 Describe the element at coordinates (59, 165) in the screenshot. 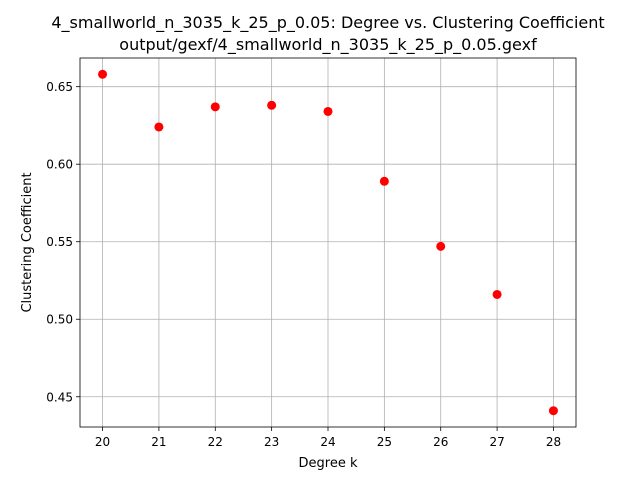

I see `y-tick-label: 0.60` at that location.